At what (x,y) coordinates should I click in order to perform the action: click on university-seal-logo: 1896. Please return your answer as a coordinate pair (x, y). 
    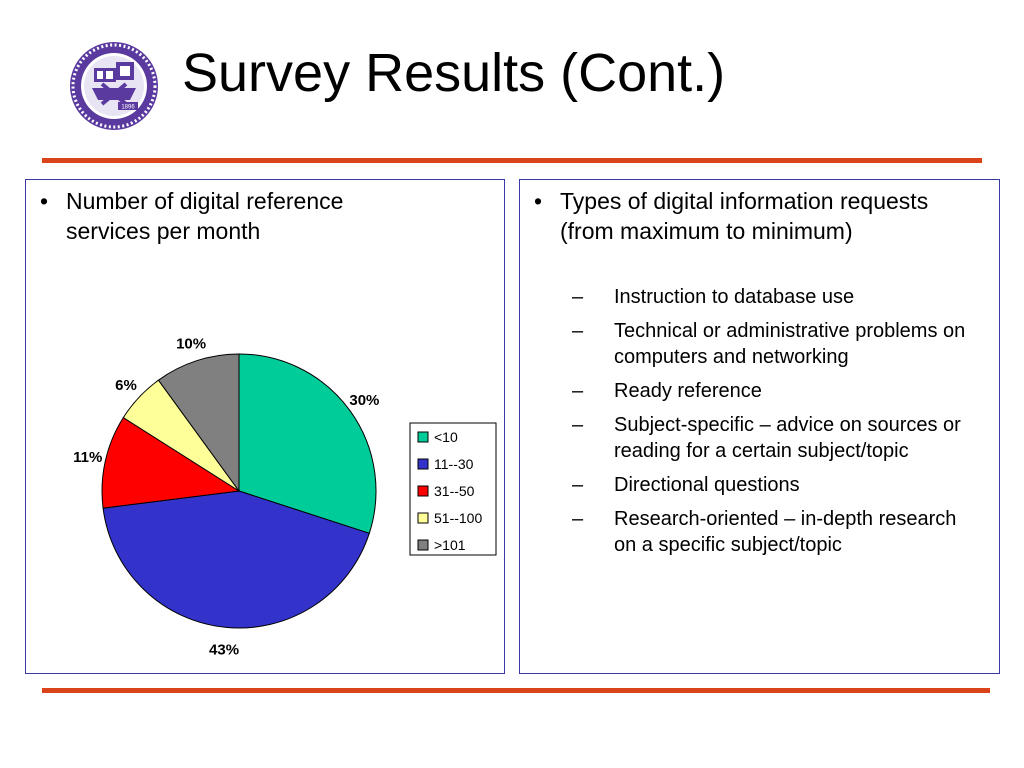
    Looking at the image, I should click on (114, 86).